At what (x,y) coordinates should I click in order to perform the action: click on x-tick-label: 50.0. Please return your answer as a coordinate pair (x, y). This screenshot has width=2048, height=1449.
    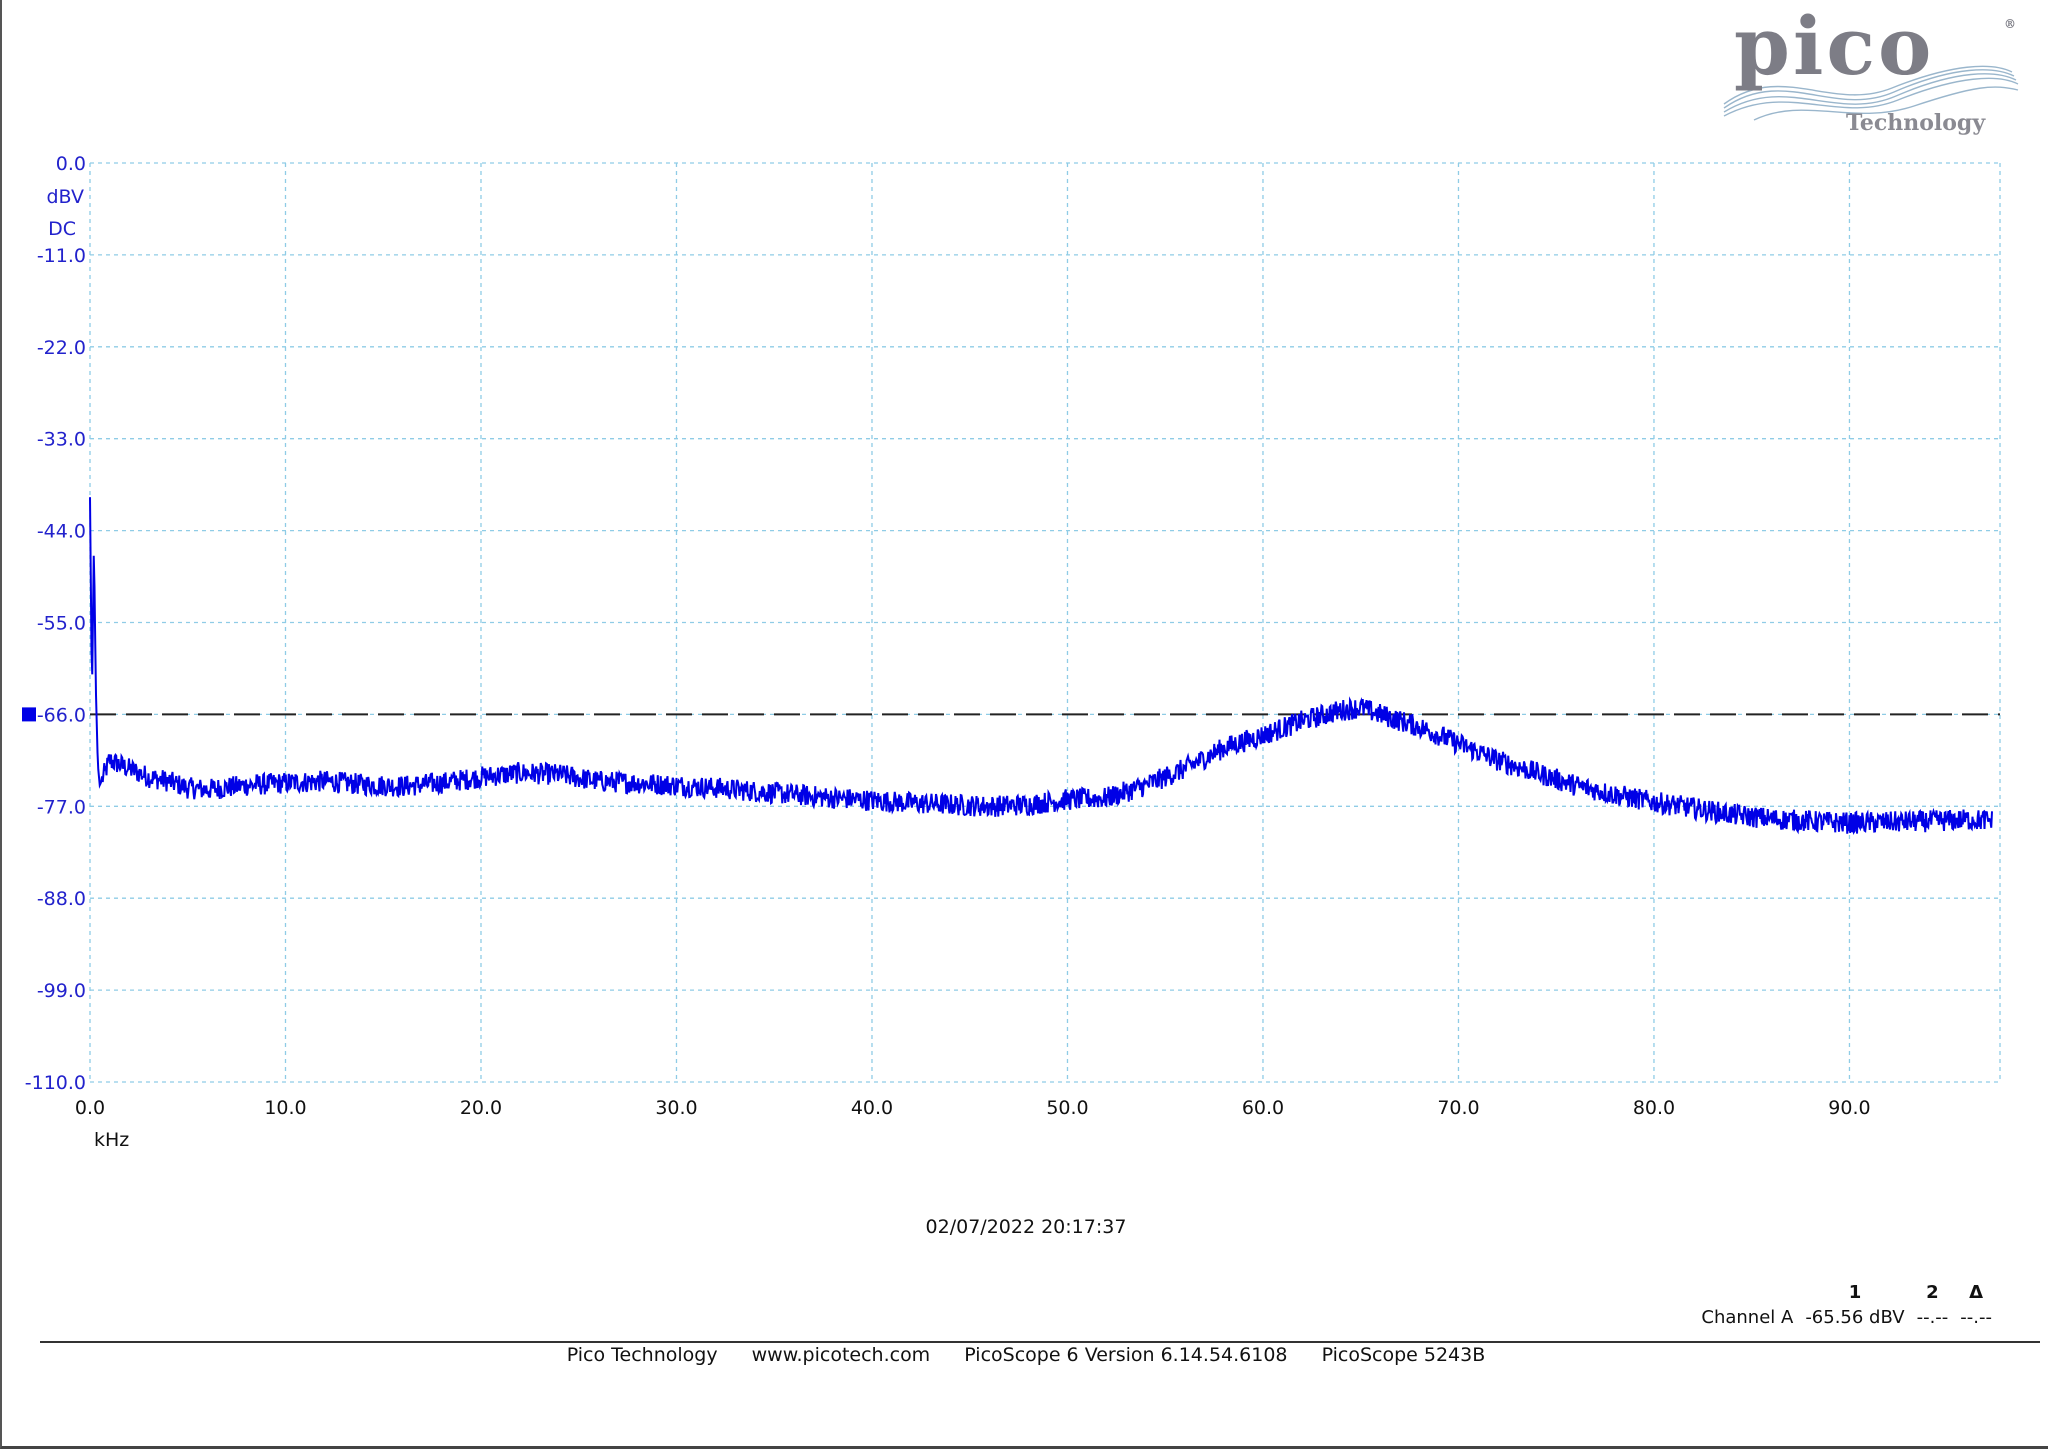
    Looking at the image, I should click on (1067, 1108).